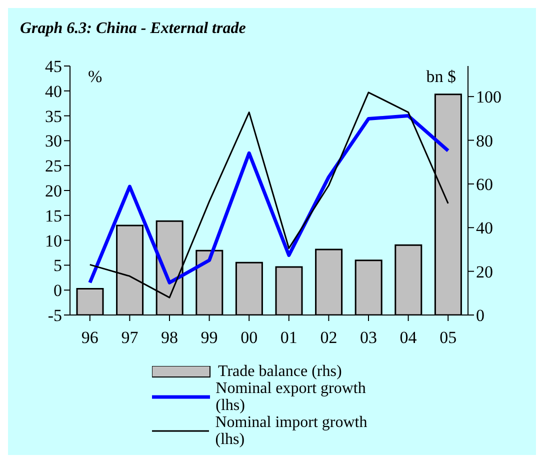  I want to click on y-tick-label: 5, so click(58, 266).